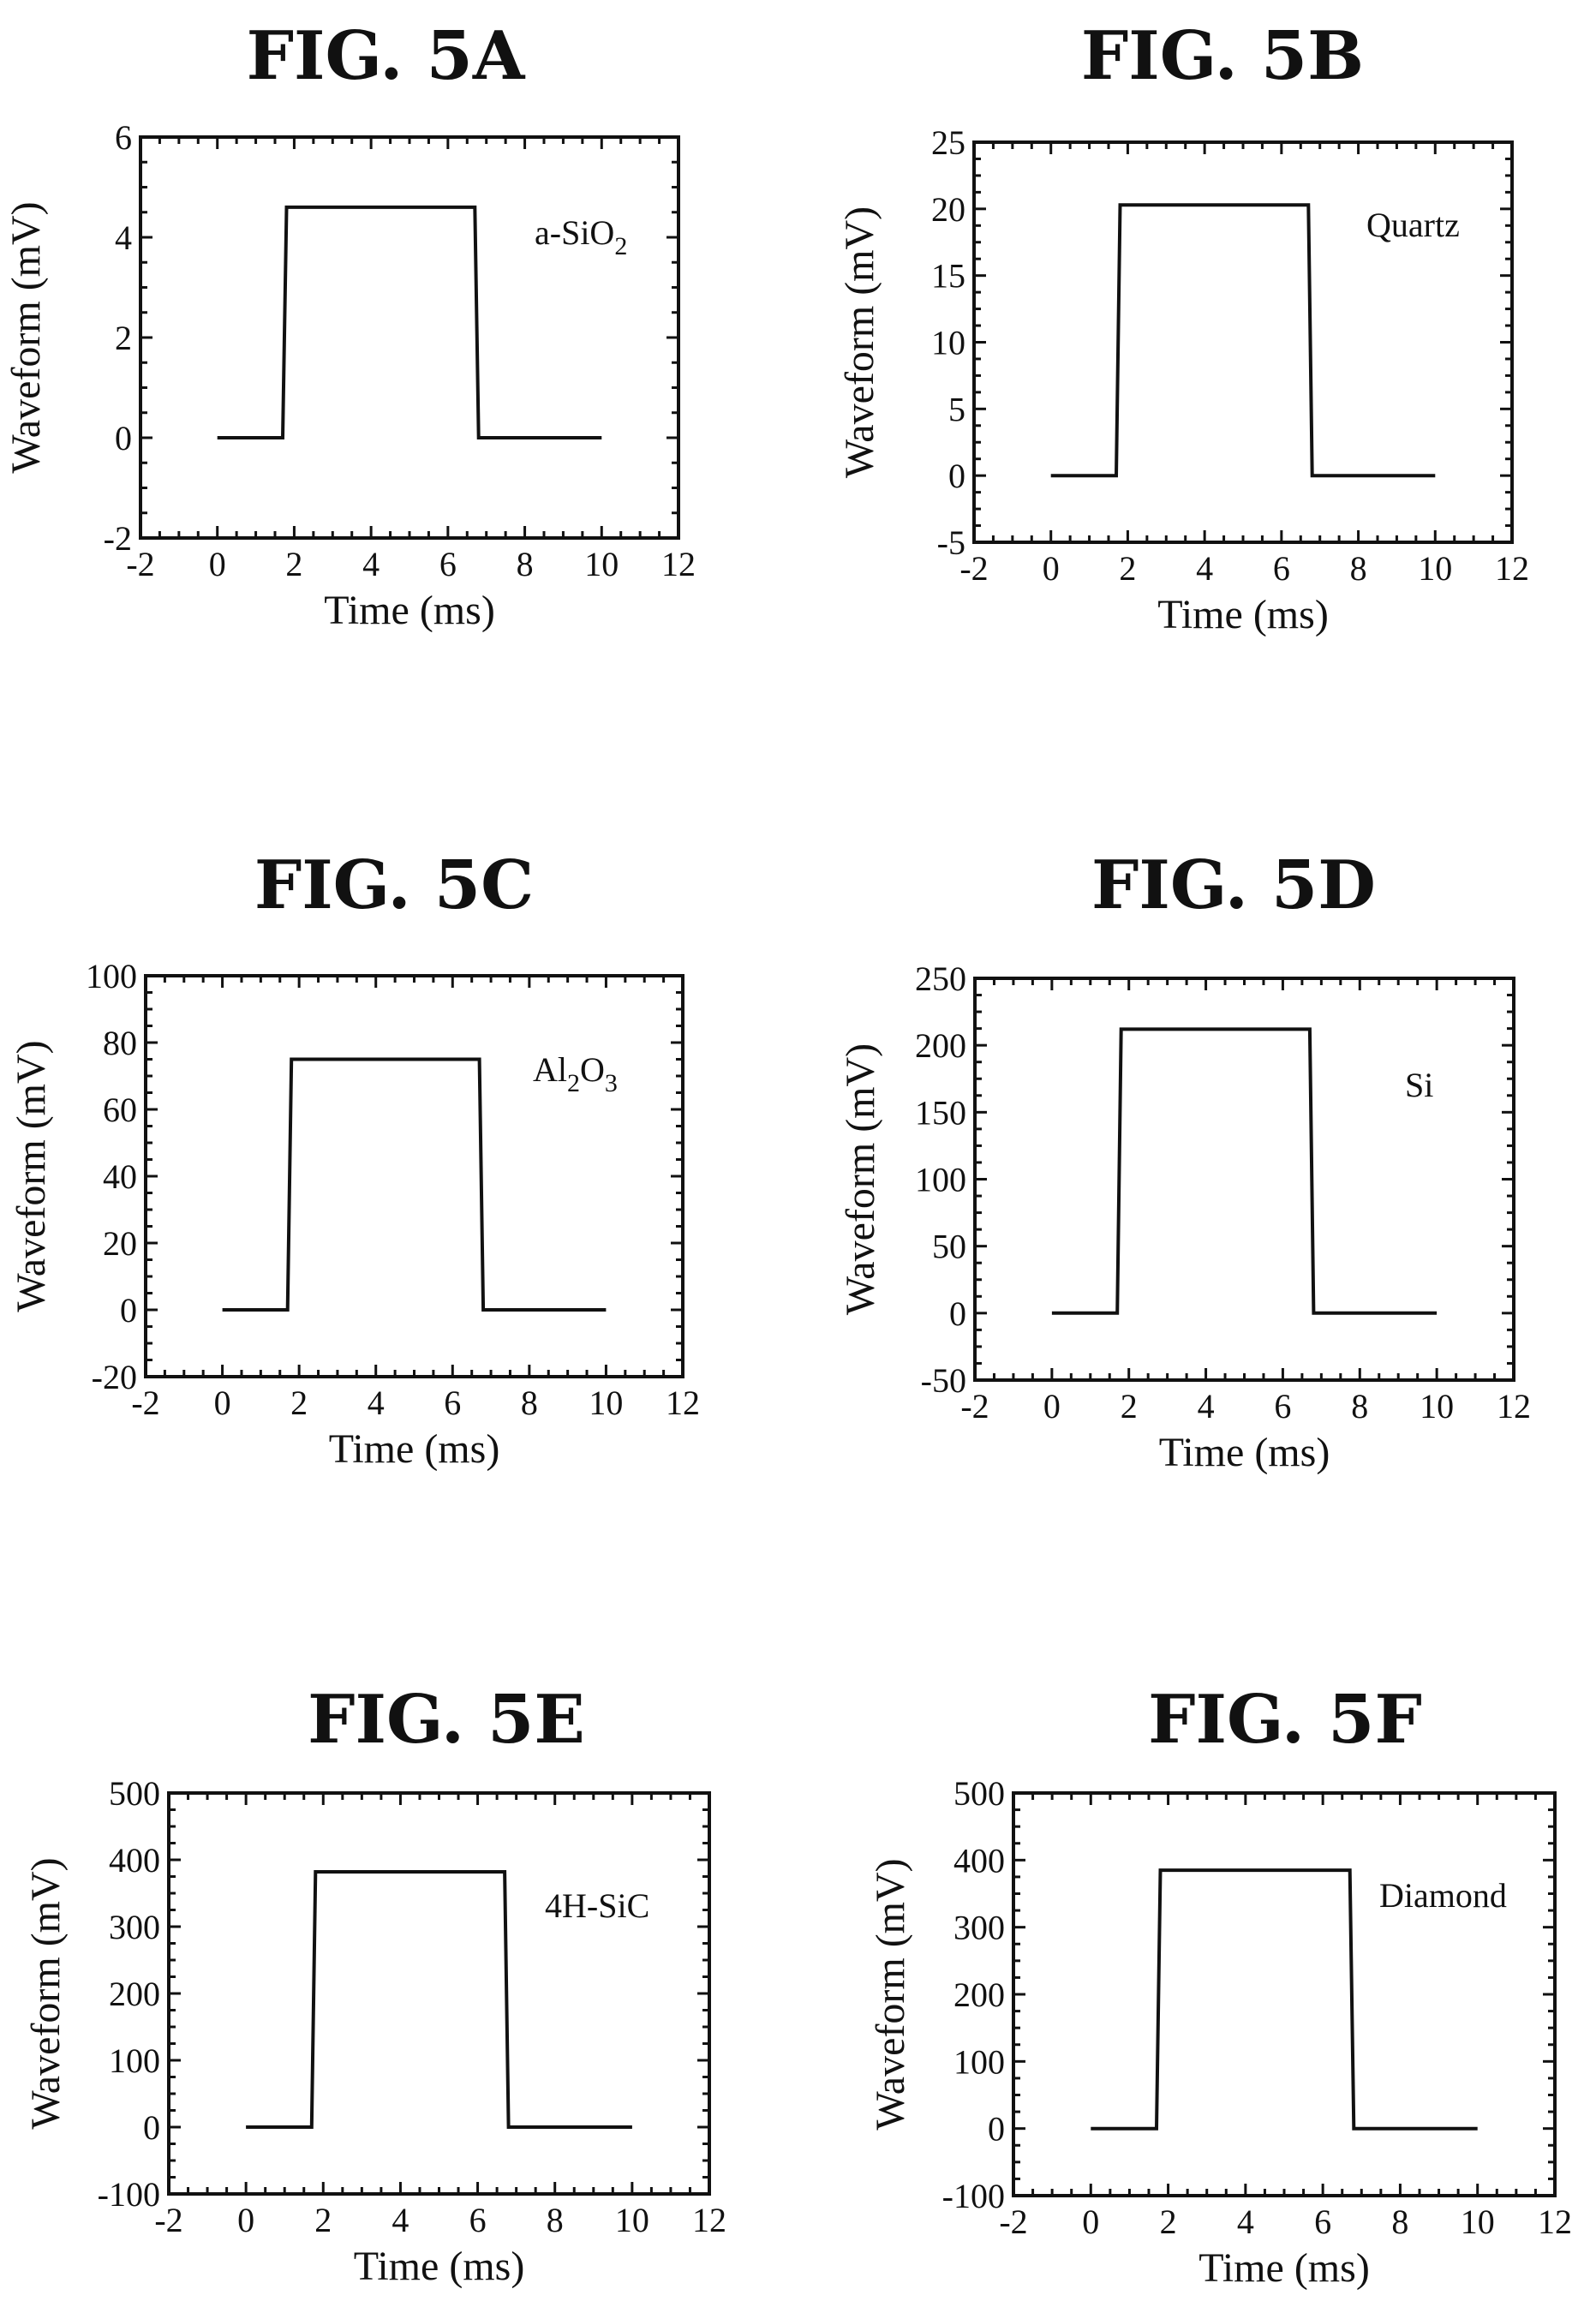  I want to click on y-tick-label: -20, so click(115, 1377).